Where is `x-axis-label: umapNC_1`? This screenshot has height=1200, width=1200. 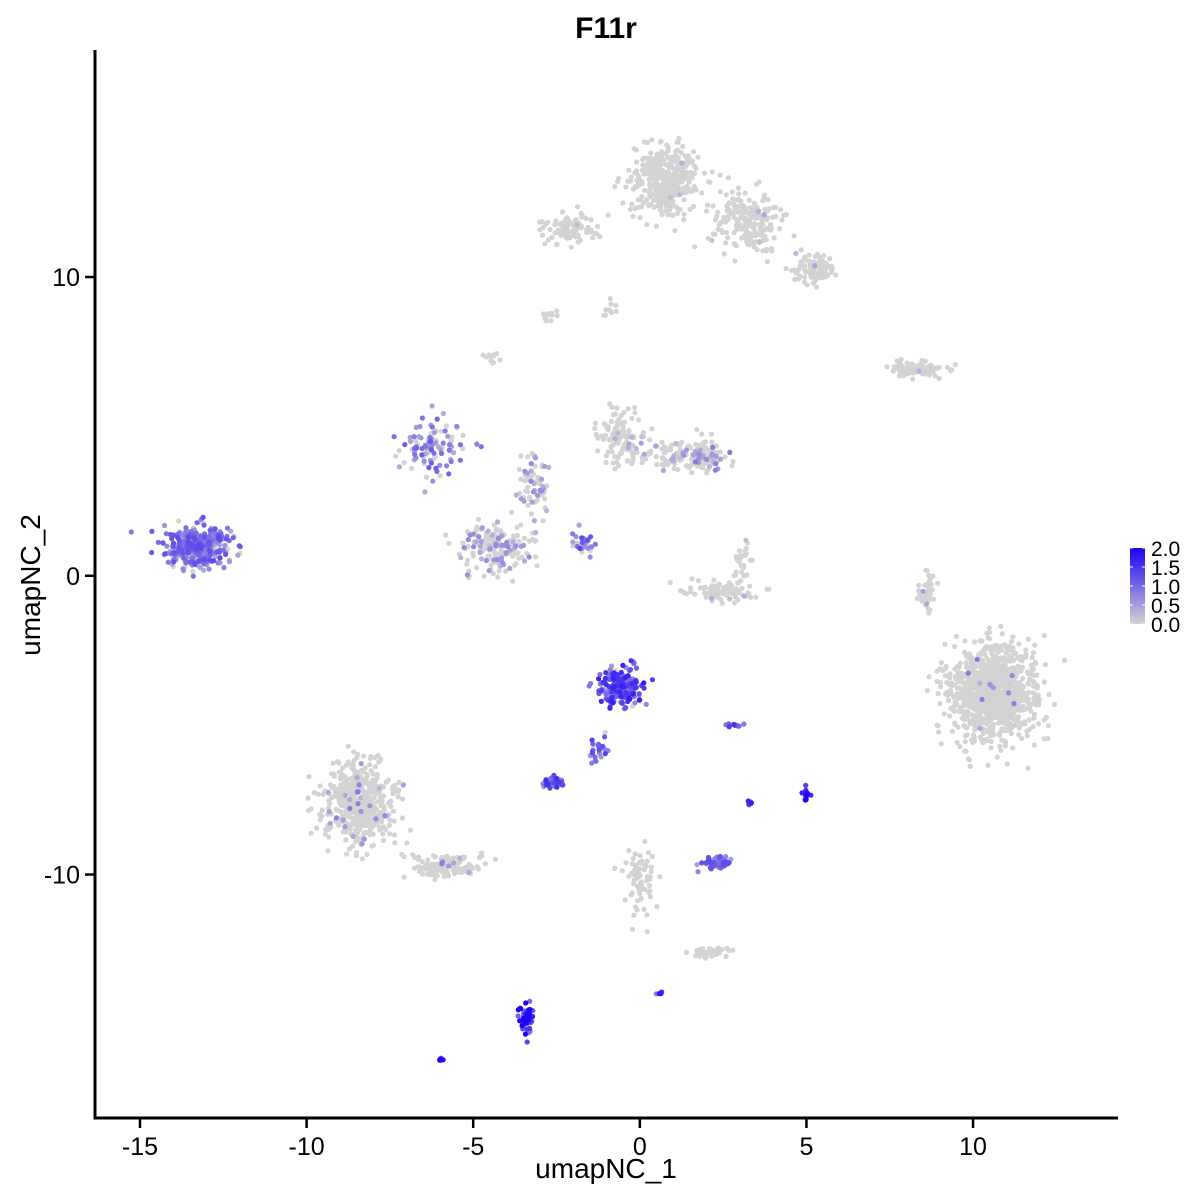 x-axis-label: umapNC_1 is located at coordinates (606, 1168).